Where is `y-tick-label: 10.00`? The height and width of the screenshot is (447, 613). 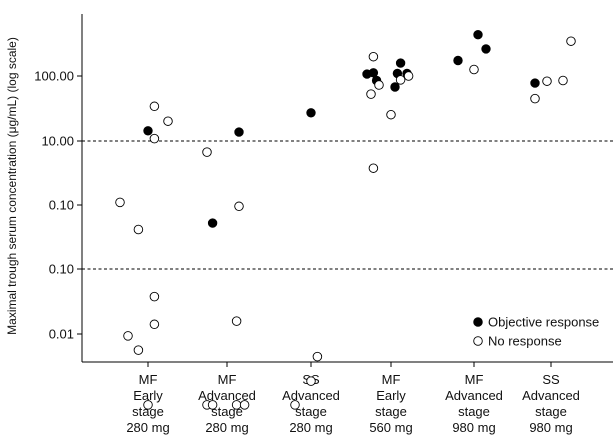 y-tick-label: 10.00 is located at coordinates (57, 141).